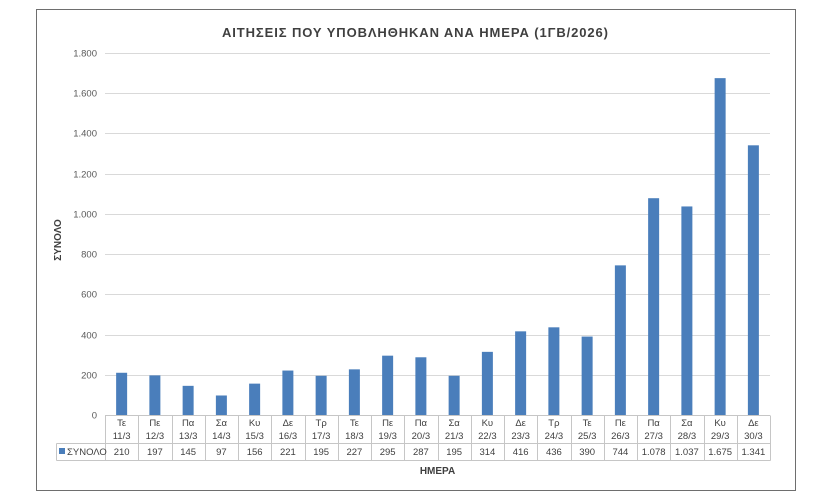 Image resolution: width=830 pixels, height=499 pixels. Describe the element at coordinates (122, 452) in the screenshot. I see `data-table-value-11-3: 210` at that location.